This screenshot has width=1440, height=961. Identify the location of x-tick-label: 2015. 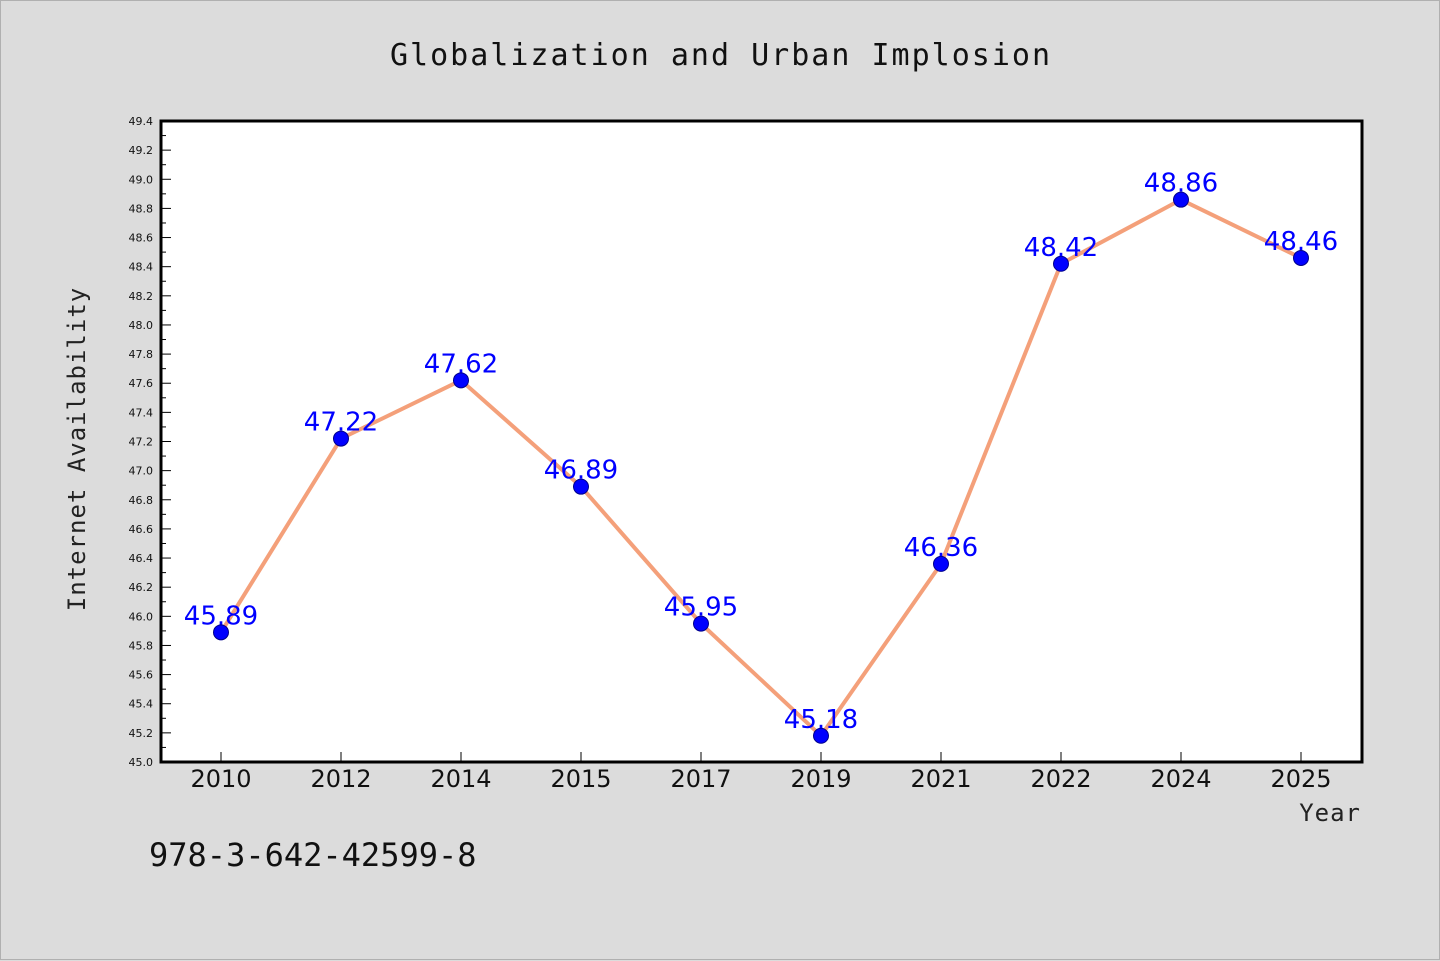
(580, 779).